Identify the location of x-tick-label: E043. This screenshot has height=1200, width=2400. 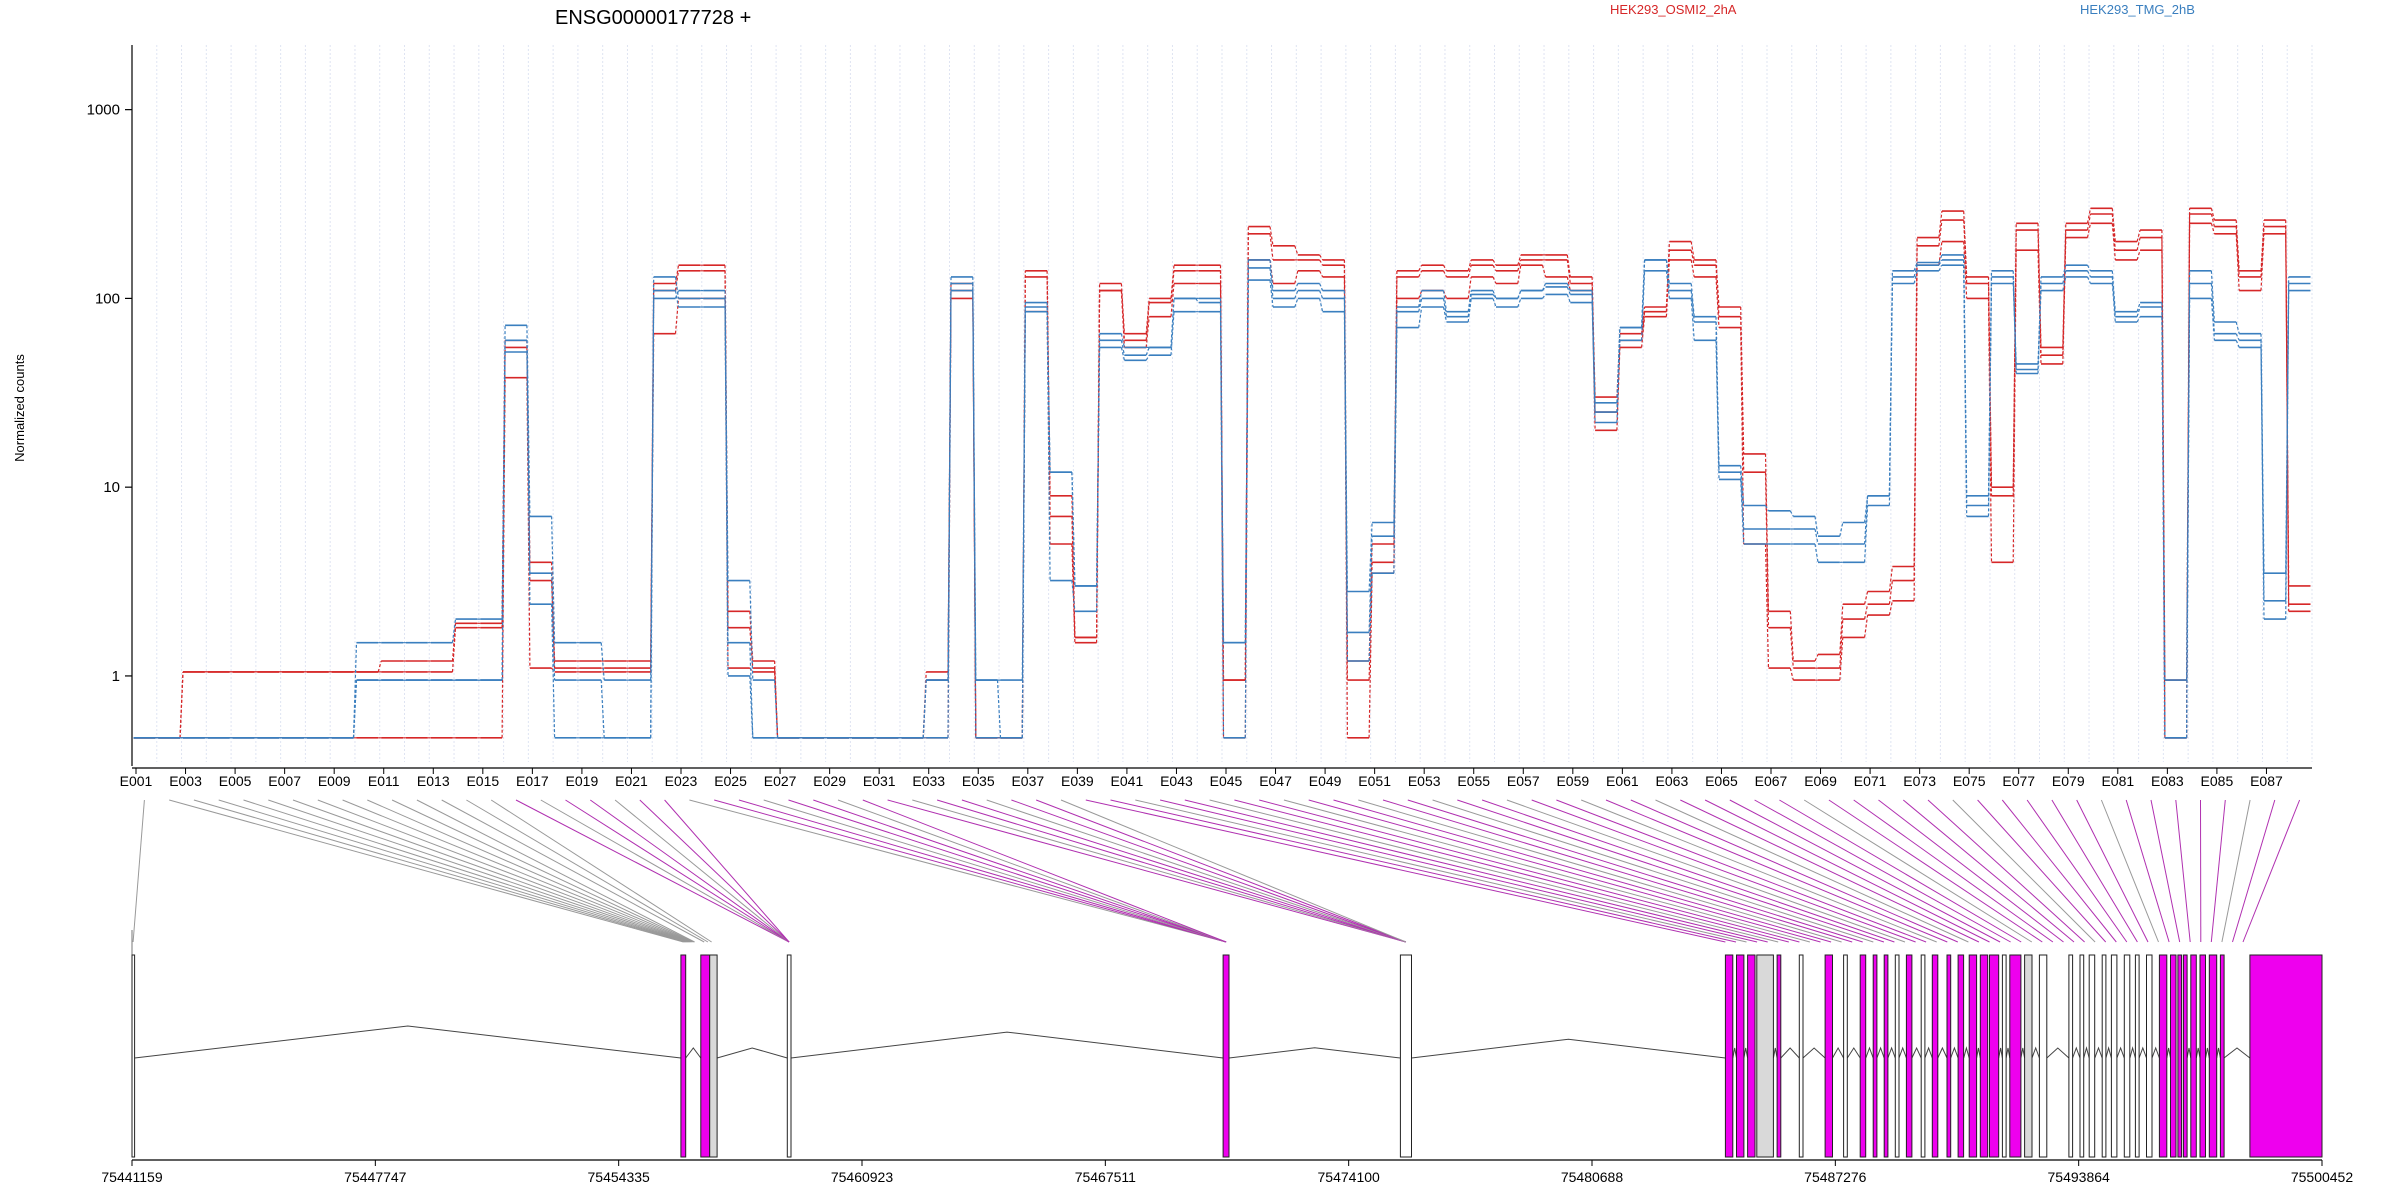
(1176, 781).